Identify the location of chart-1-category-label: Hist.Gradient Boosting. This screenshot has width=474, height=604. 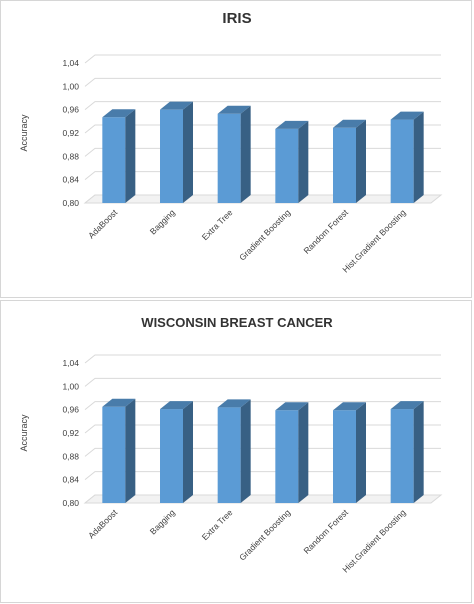
(373, 240).